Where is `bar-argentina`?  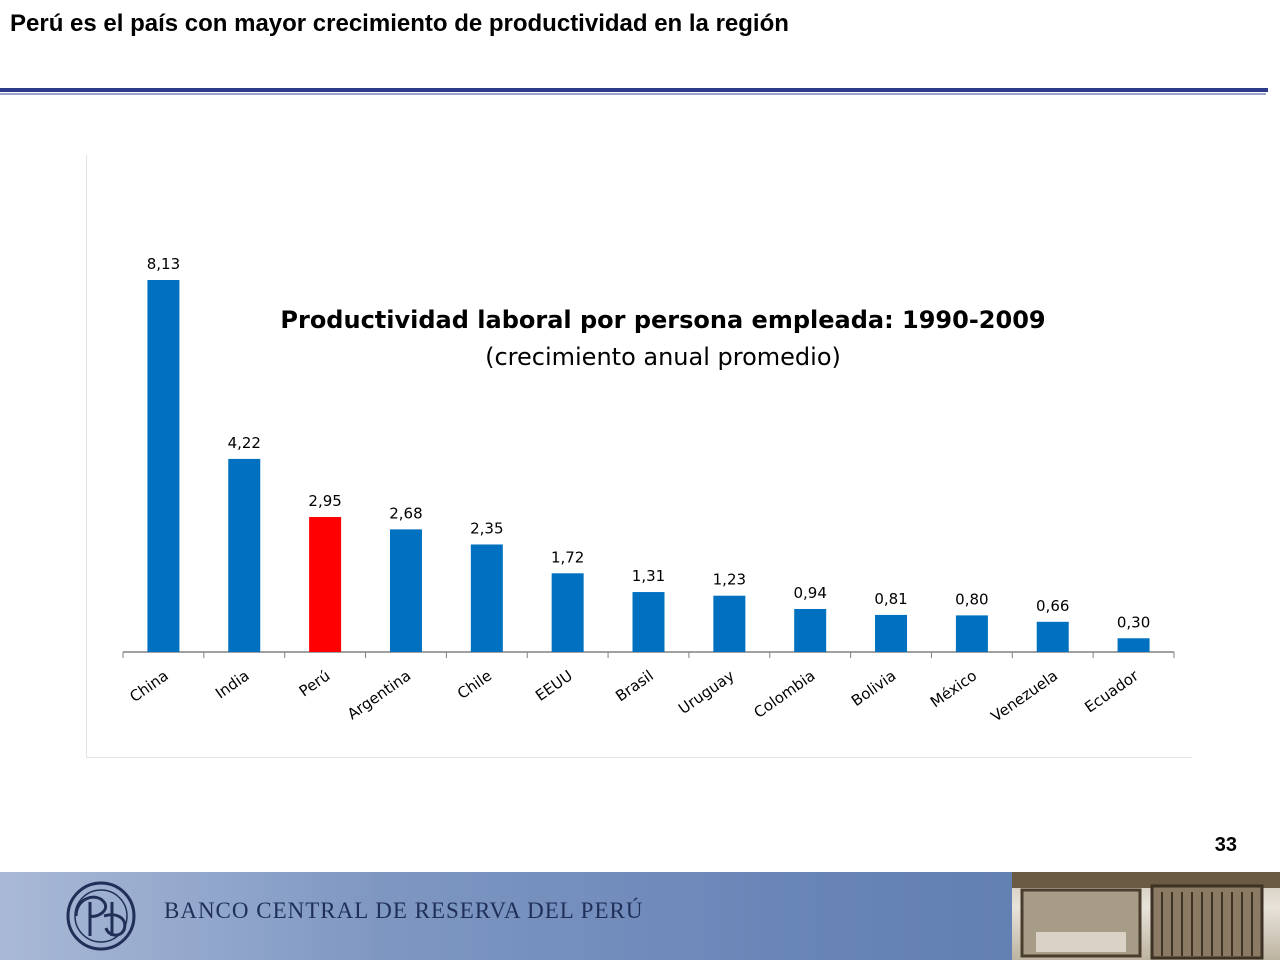 bar-argentina is located at coordinates (405, 590).